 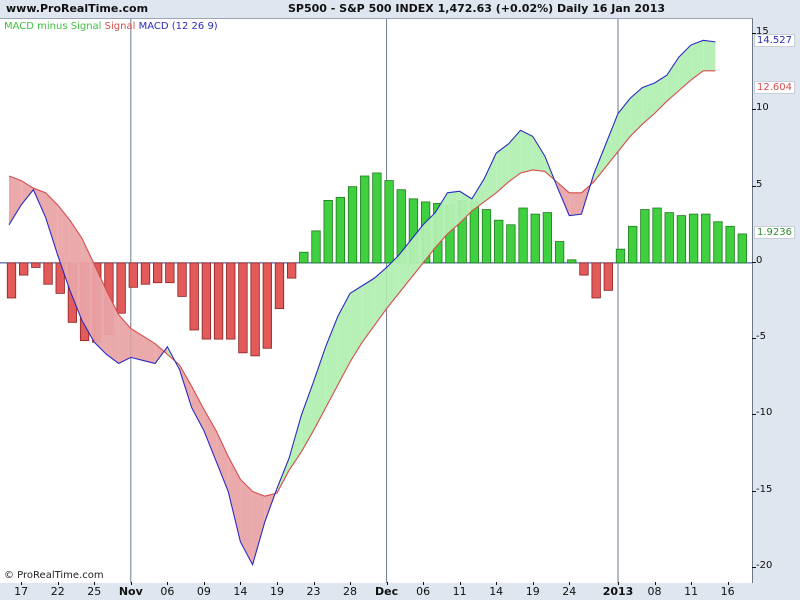 I want to click on x-tick-label: 25, so click(x=94, y=591).